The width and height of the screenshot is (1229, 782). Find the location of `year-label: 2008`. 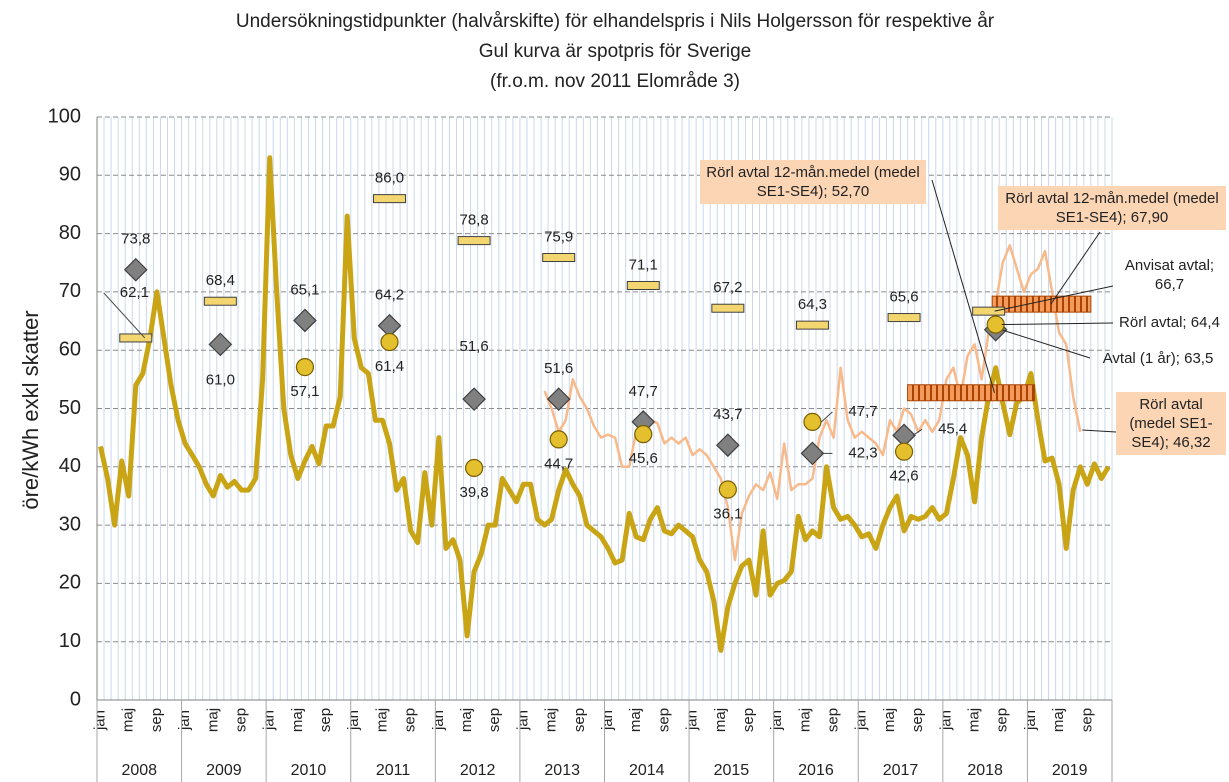

year-label: 2008 is located at coordinates (139, 770).